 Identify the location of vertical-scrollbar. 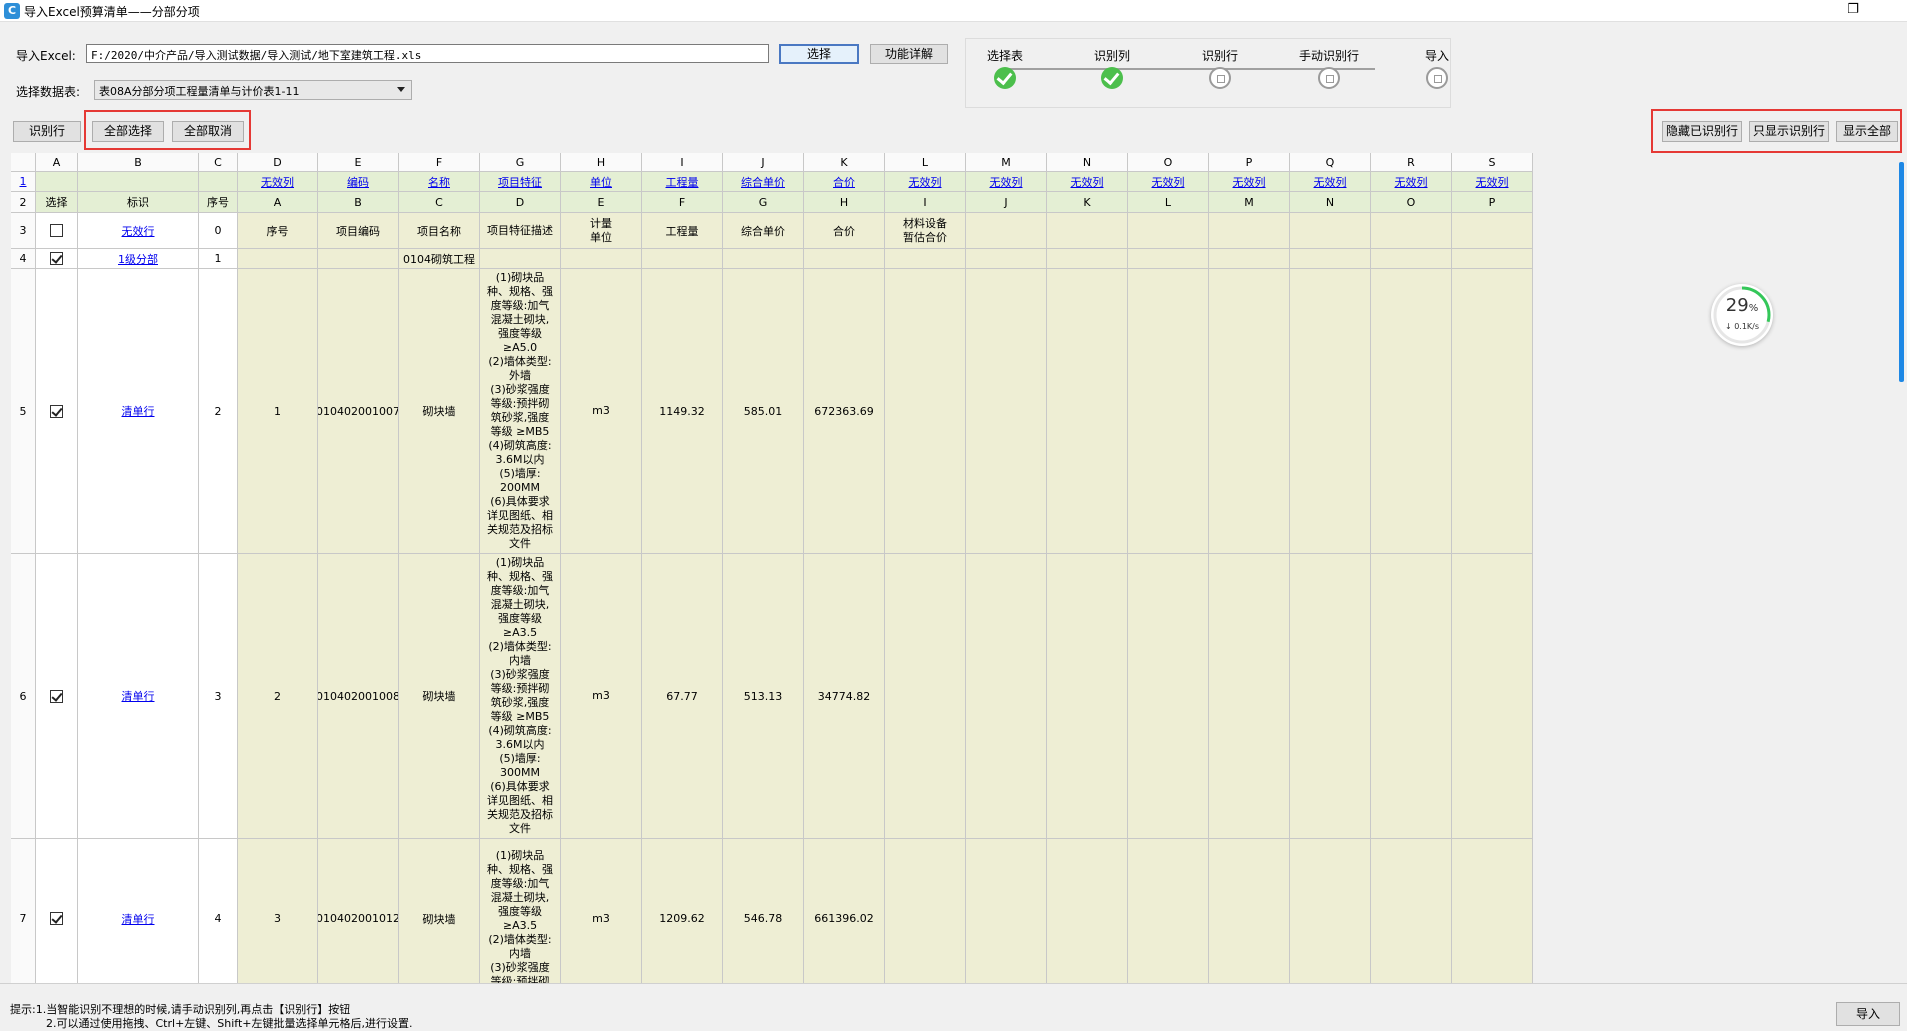
(1901, 272).